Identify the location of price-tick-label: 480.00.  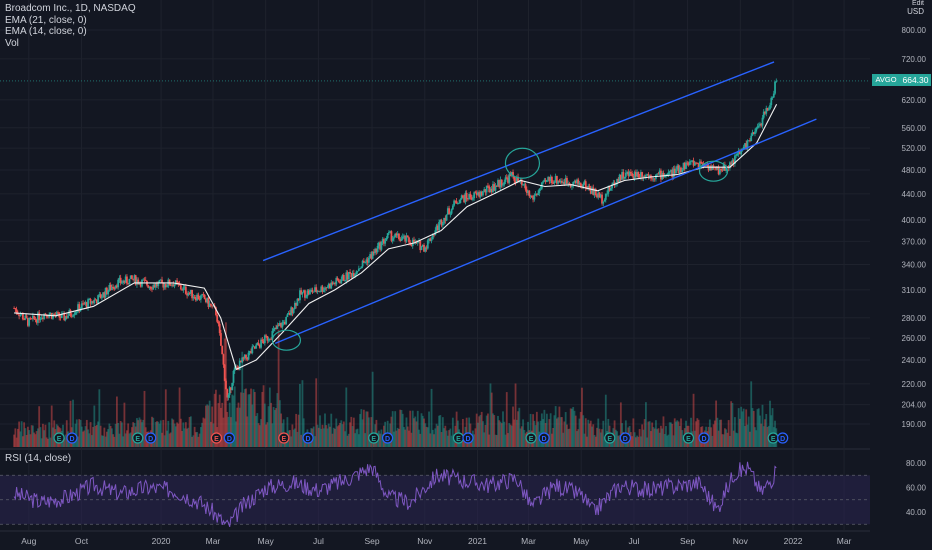
(914, 170).